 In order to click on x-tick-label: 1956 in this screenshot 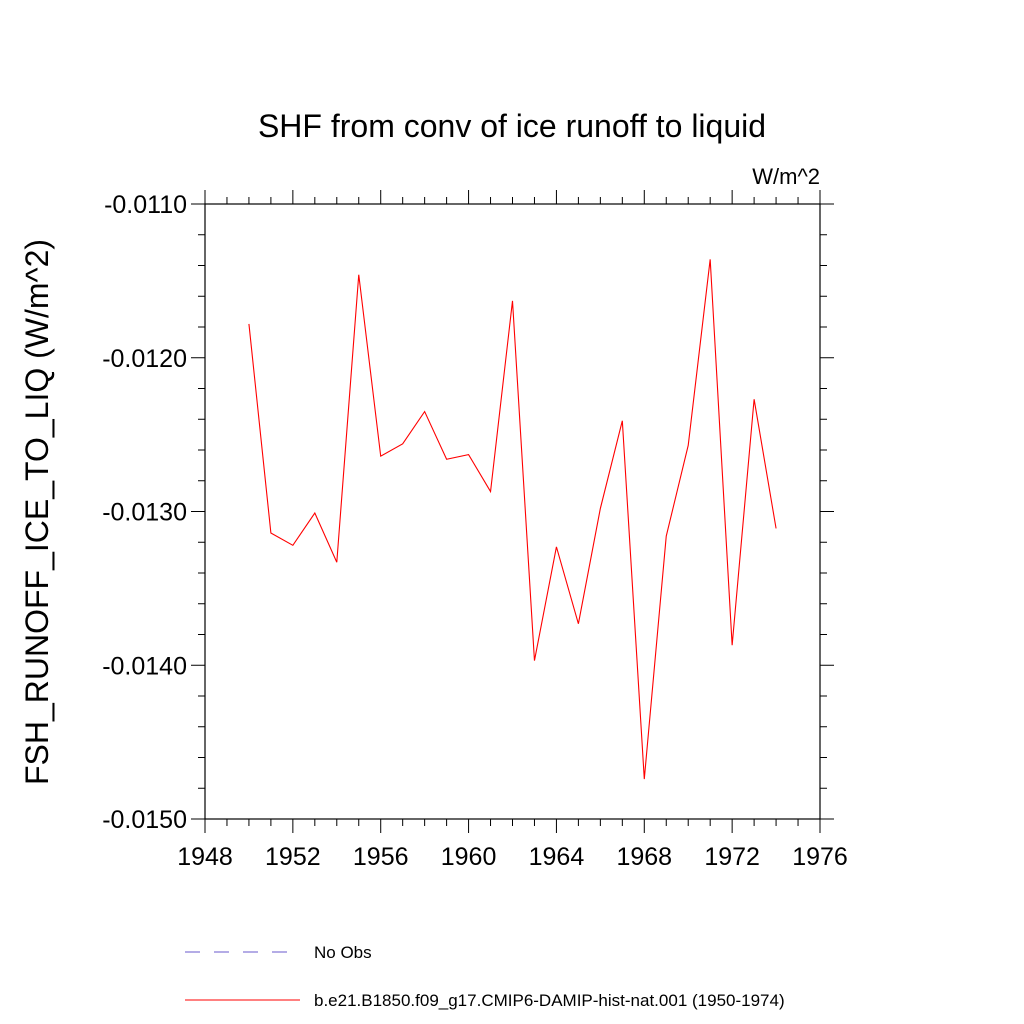, I will do `click(381, 857)`.